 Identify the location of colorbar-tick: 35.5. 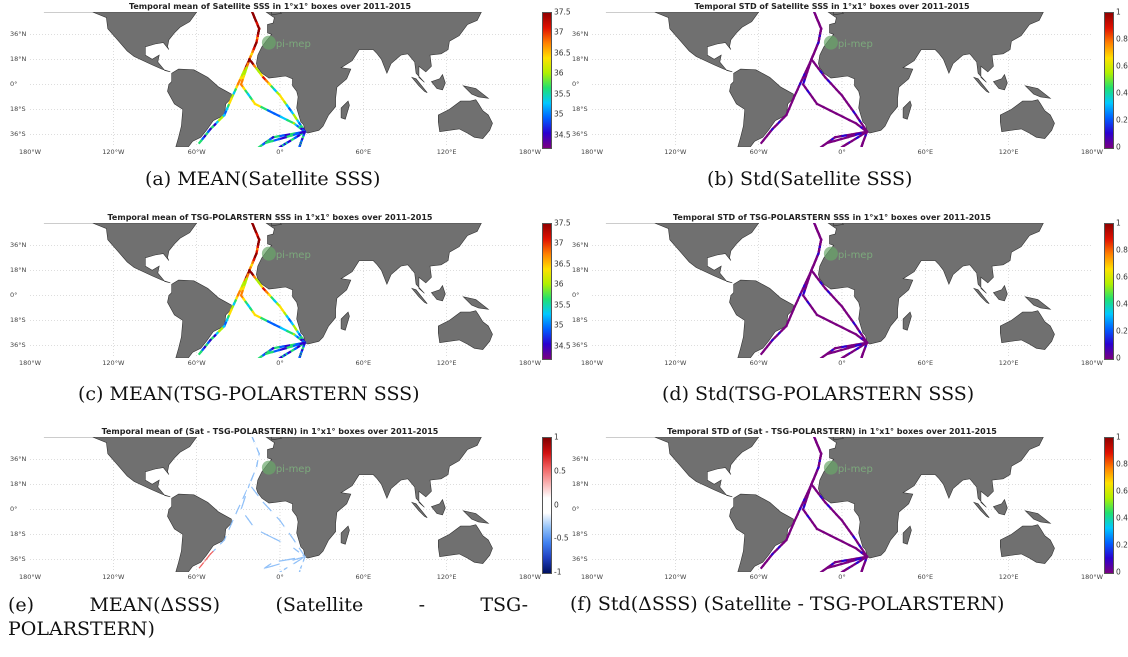
(562, 305).